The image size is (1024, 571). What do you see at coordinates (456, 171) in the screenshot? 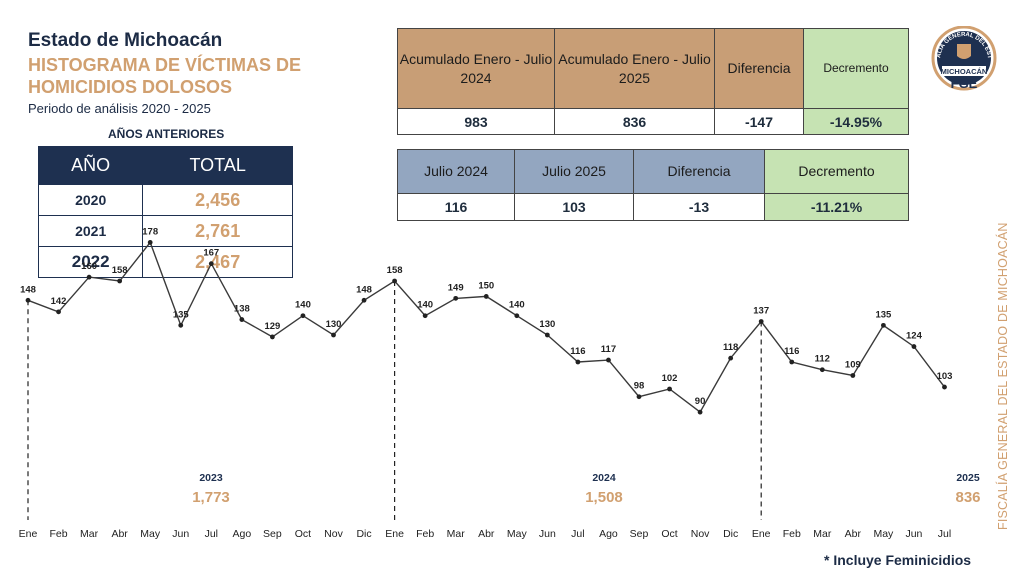
I see `july-2024-header: Julio 2024` at bounding box center [456, 171].